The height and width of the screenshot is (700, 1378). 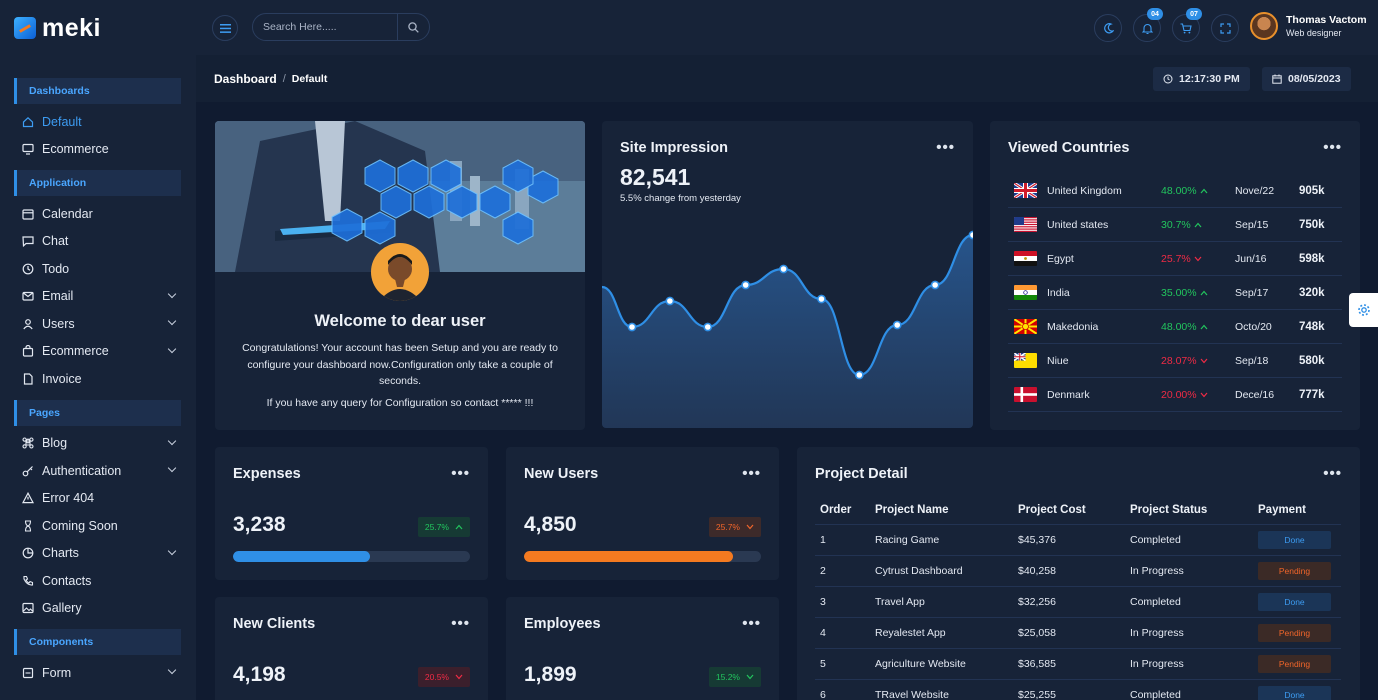 I want to click on country-date: Octo/20, so click(x=1253, y=326).